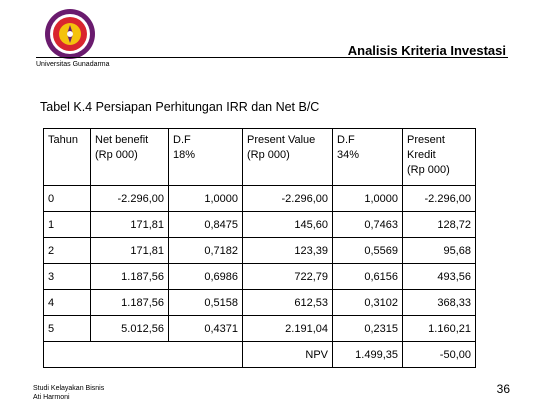 The width and height of the screenshot is (540, 418). I want to click on column-header-line: 34%, so click(348, 155).